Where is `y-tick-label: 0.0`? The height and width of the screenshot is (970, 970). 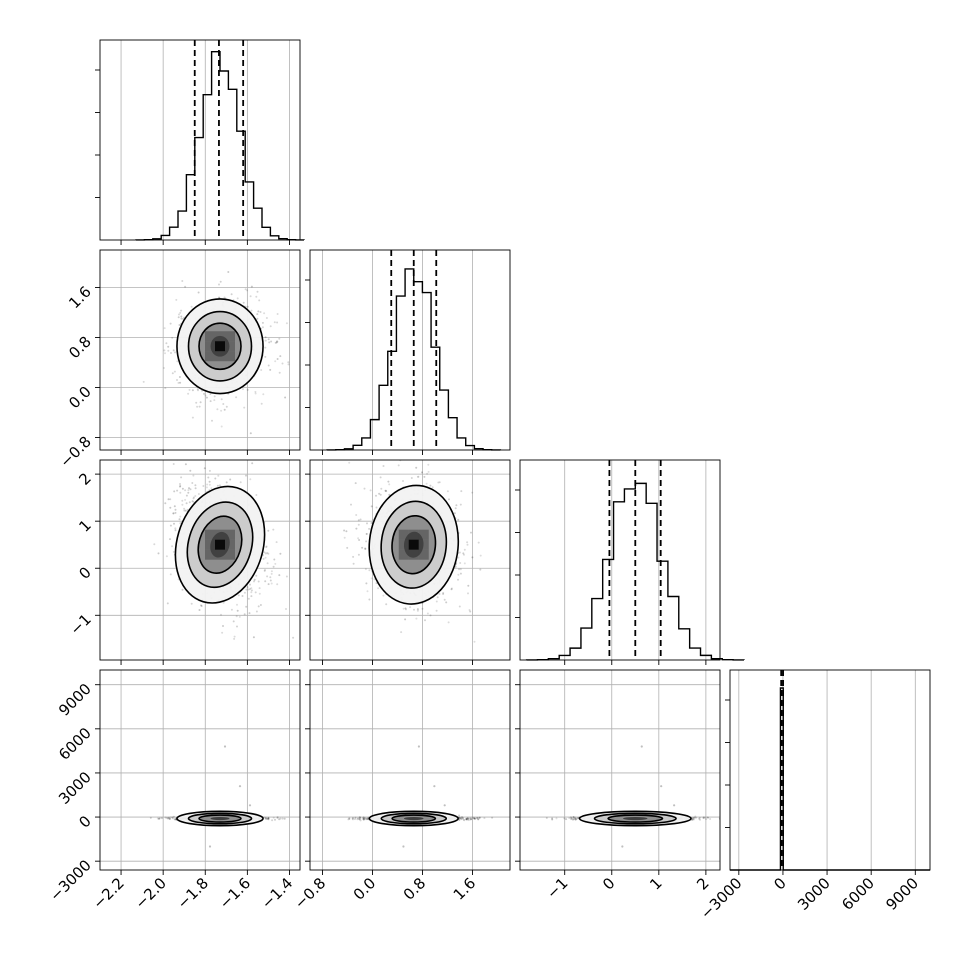 y-tick-label: 0.0 is located at coordinates (80, 398).